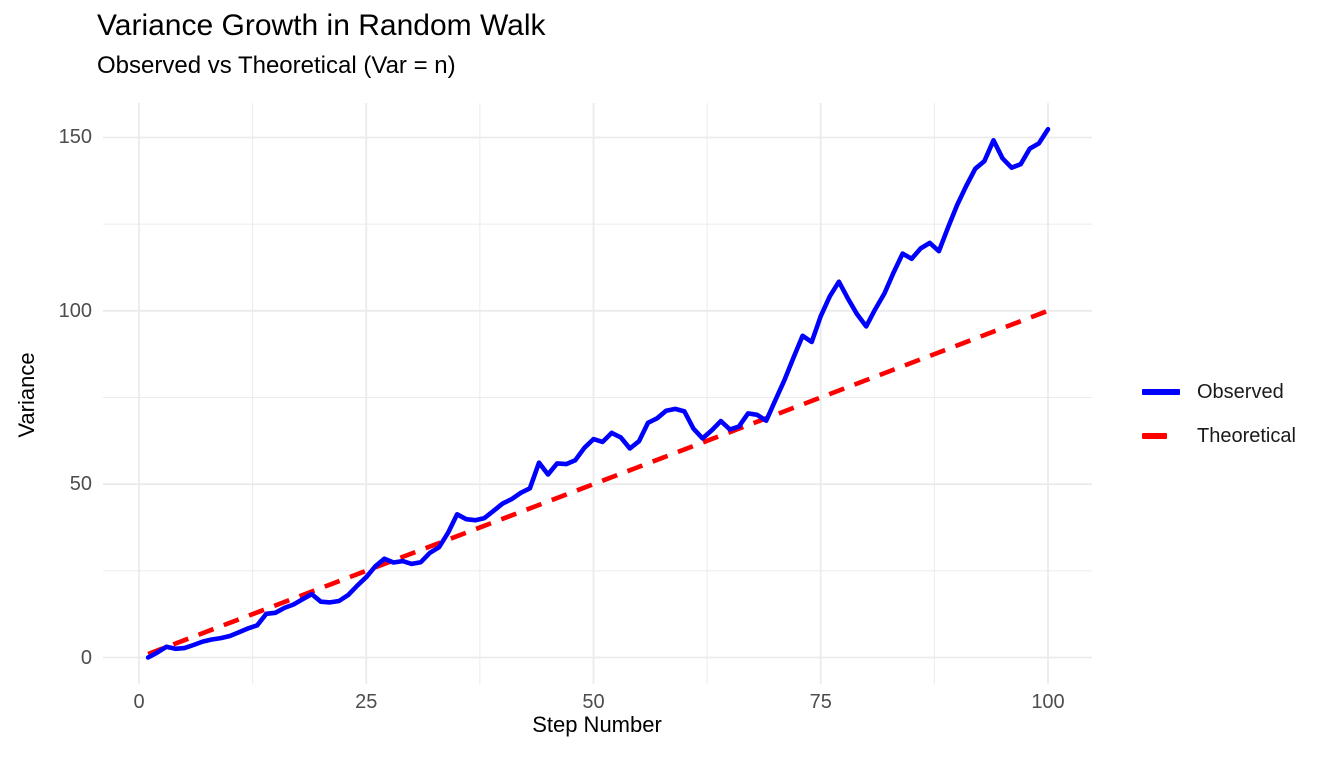 This screenshot has height=768, width=1344. What do you see at coordinates (80, 484) in the screenshot?
I see `y-tick-label: 50` at bounding box center [80, 484].